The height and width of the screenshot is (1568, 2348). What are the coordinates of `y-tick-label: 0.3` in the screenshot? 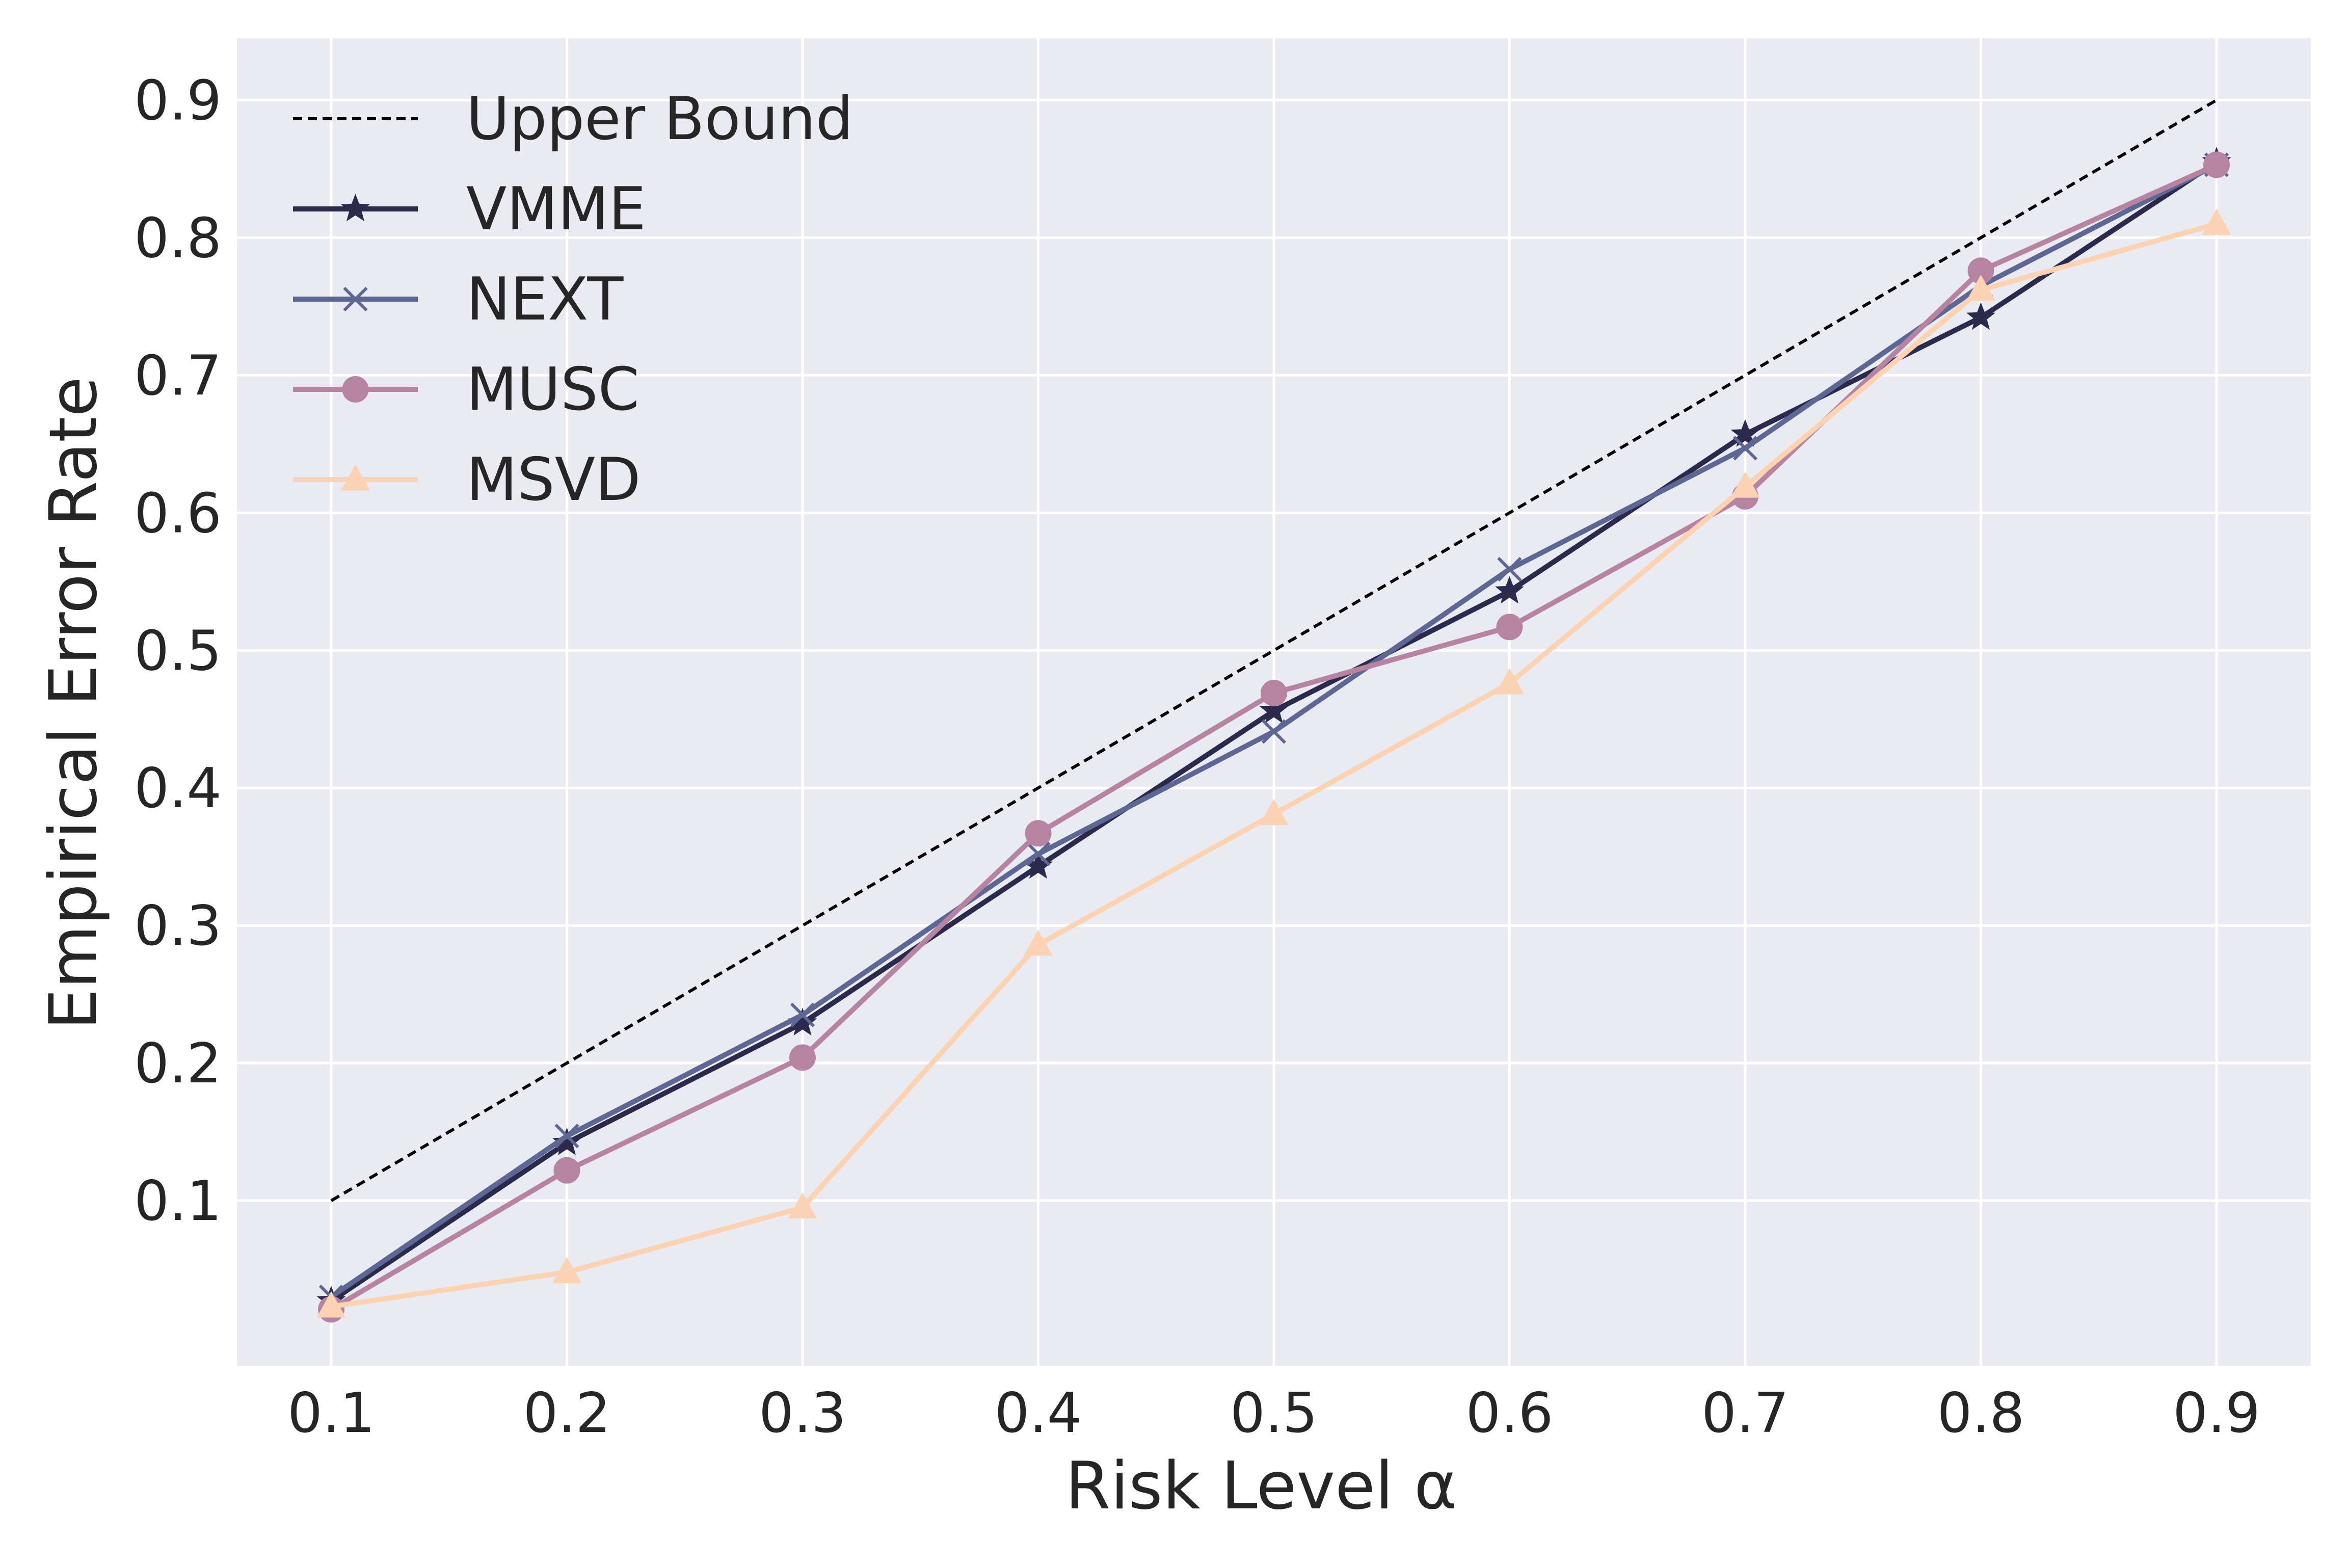 It's located at (178, 926).